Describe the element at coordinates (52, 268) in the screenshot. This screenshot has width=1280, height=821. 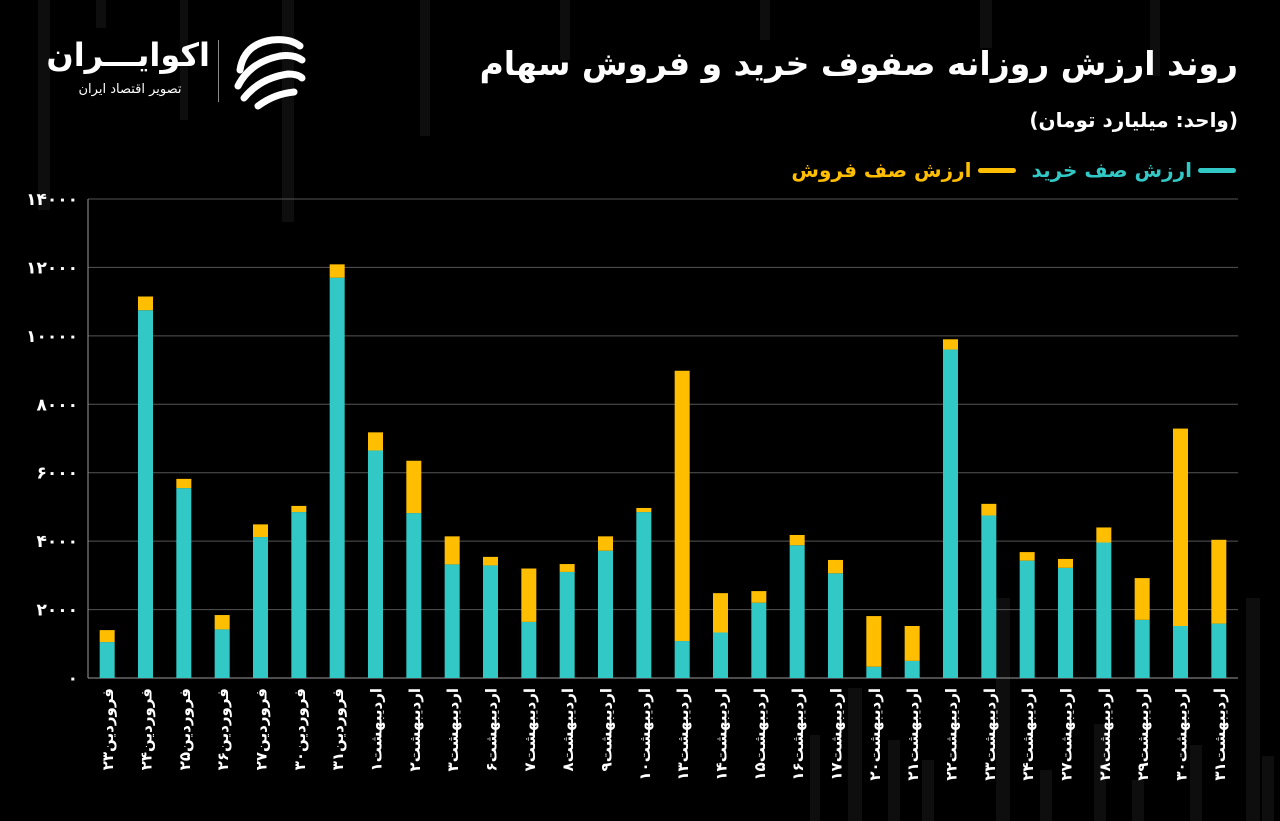
I see `y-tick-label: ۱۲۰۰۰` at that location.